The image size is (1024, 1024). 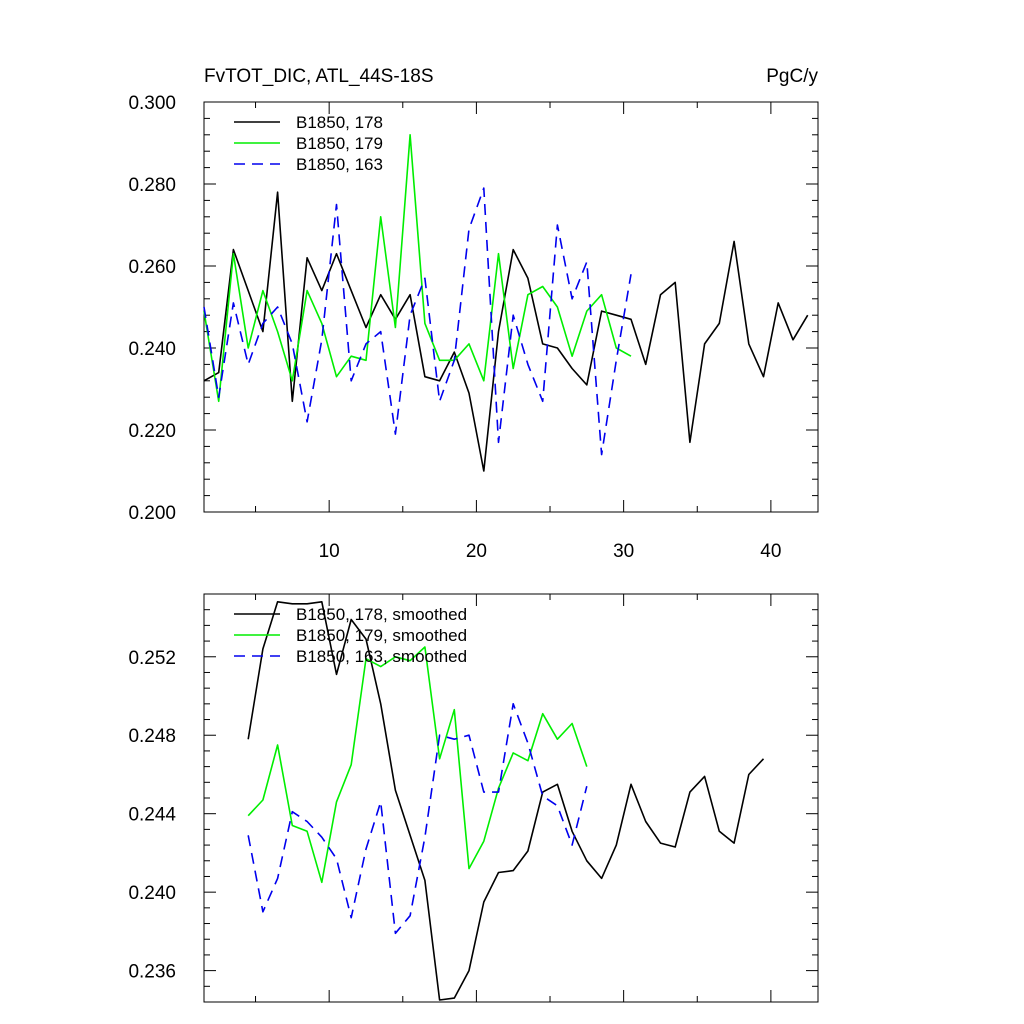 I want to click on y-tick-label: 0.260, so click(x=152, y=267).